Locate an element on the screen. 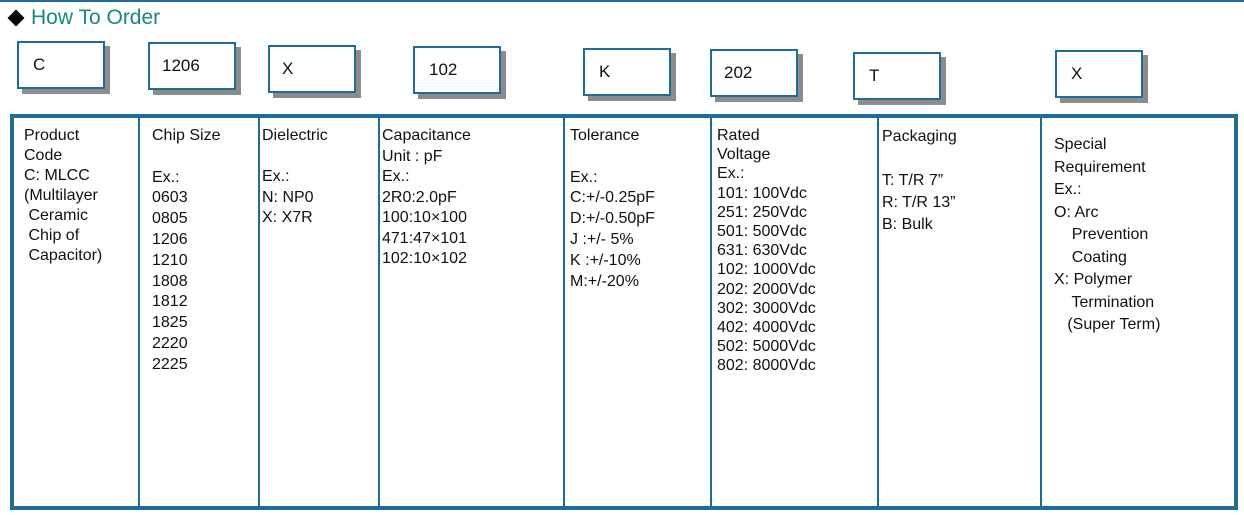  spec-line: 1808 is located at coordinates (170, 281).